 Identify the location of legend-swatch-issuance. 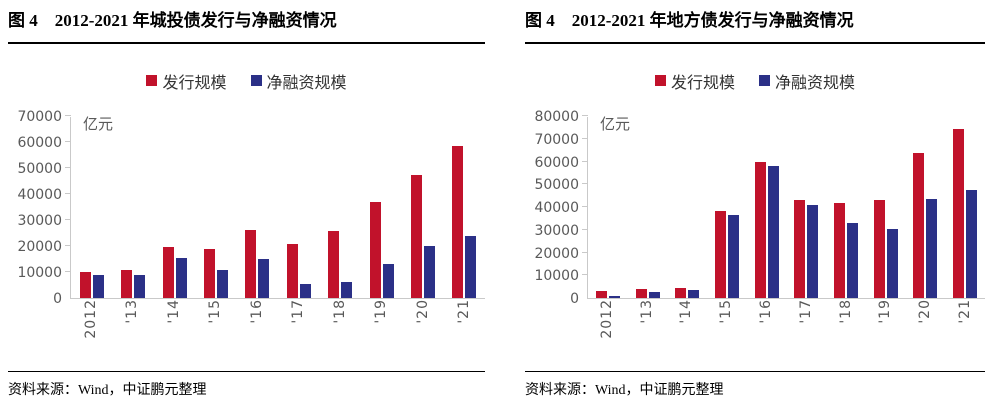
(660, 80).